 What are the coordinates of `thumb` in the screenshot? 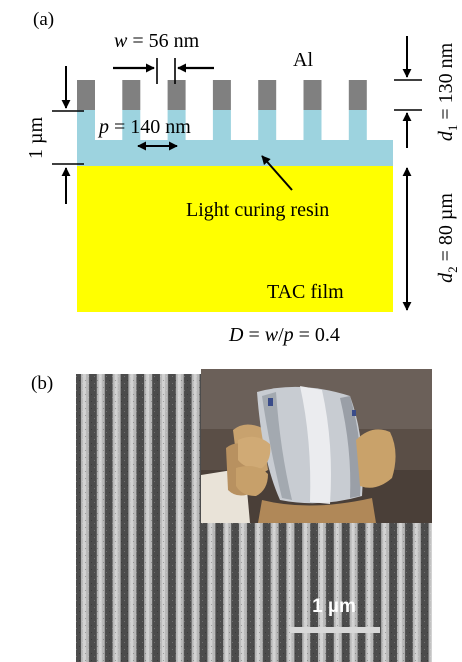 It's located at (376, 458).